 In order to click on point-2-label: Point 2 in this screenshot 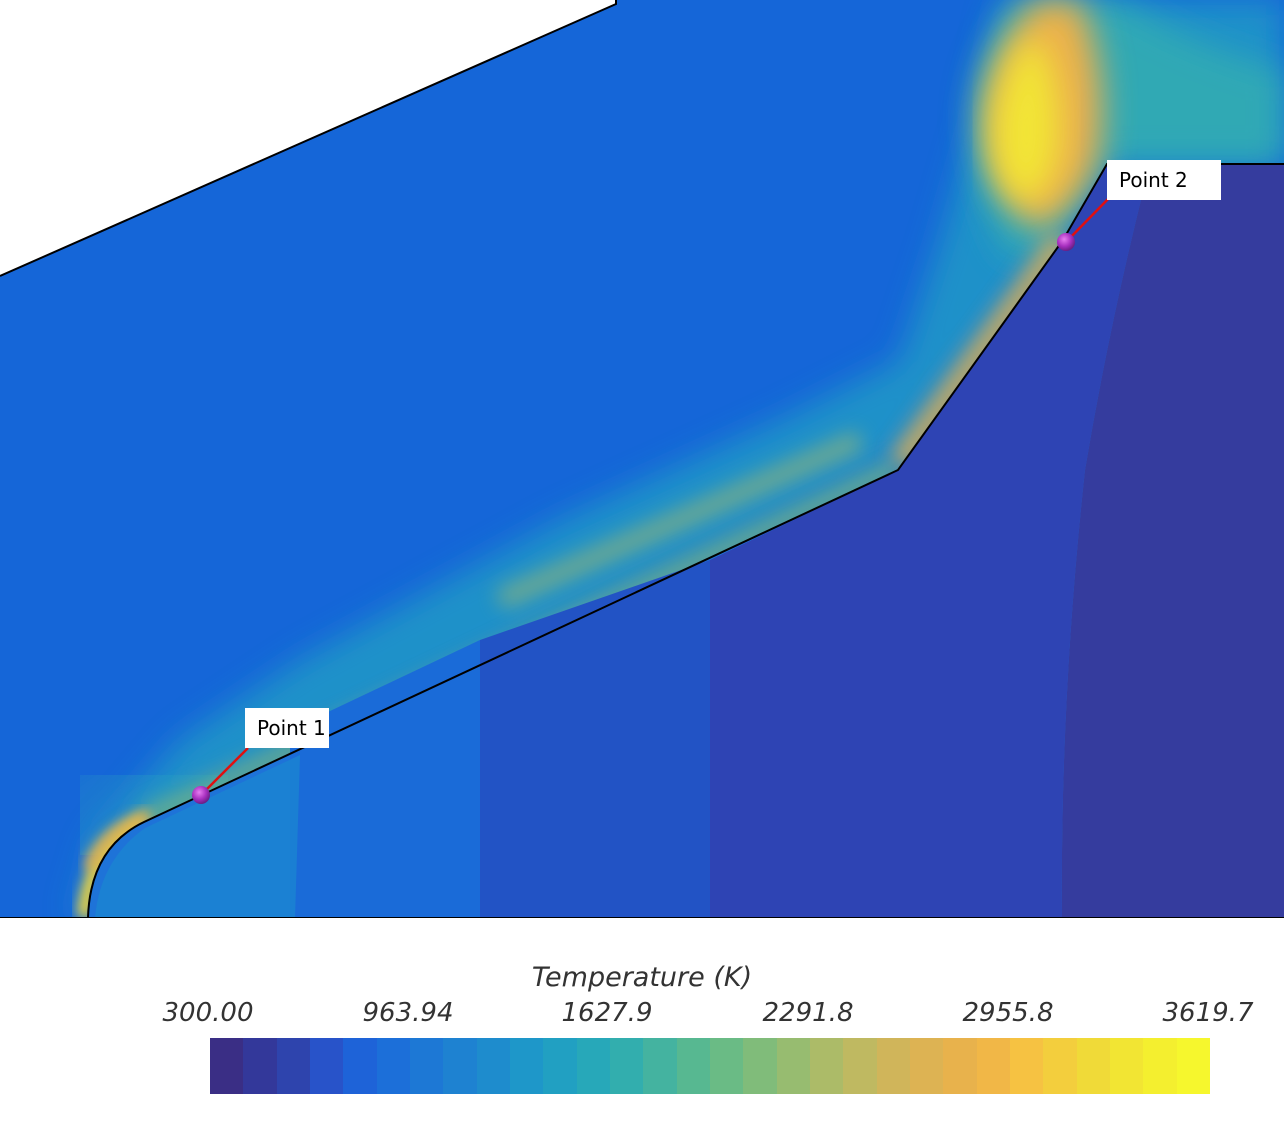, I will do `click(1164, 180)`.